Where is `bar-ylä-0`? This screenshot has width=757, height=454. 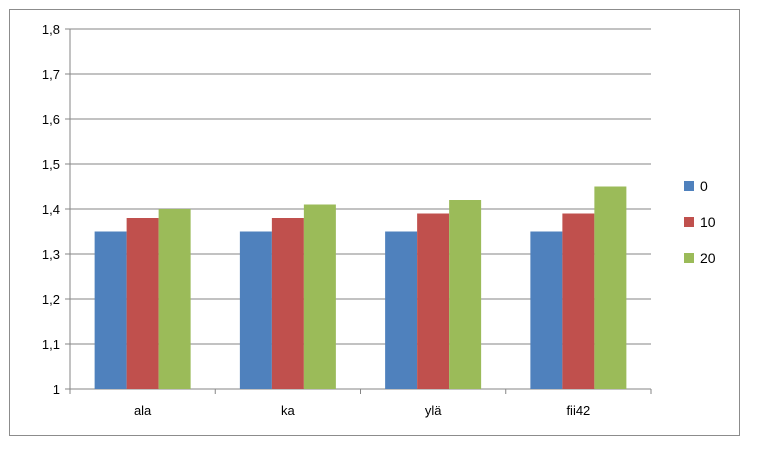 bar-ylä-0 is located at coordinates (401, 310).